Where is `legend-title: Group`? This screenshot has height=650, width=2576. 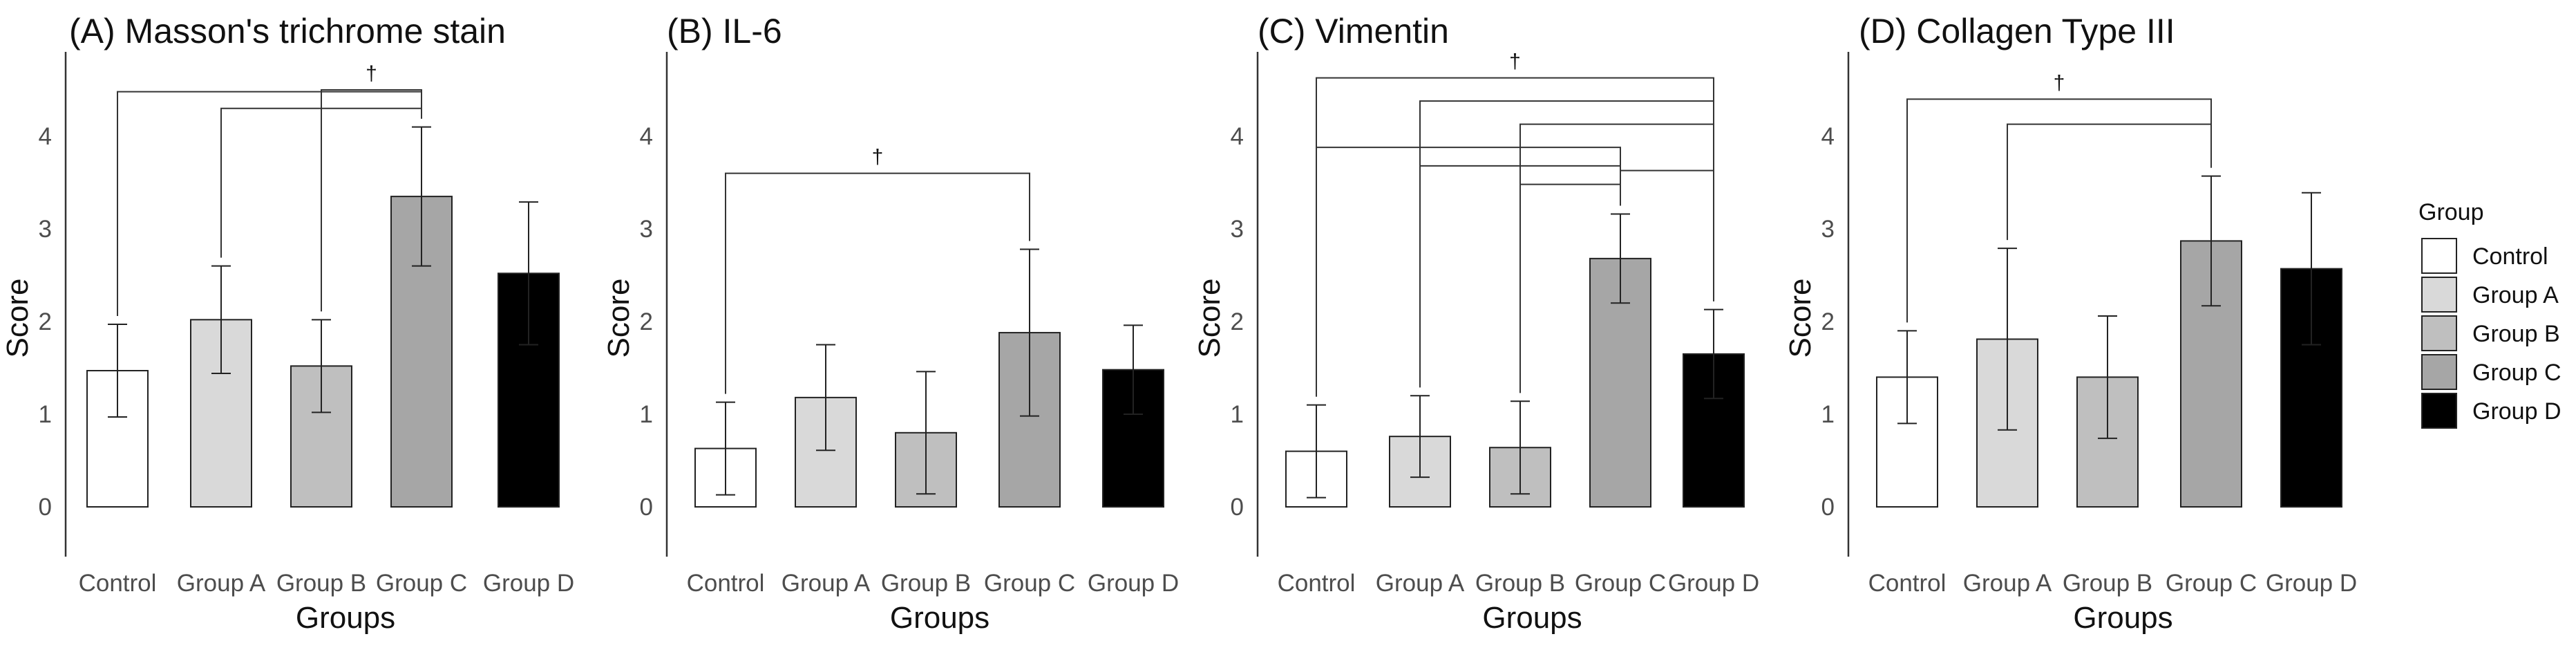 legend-title: Group is located at coordinates (2451, 212).